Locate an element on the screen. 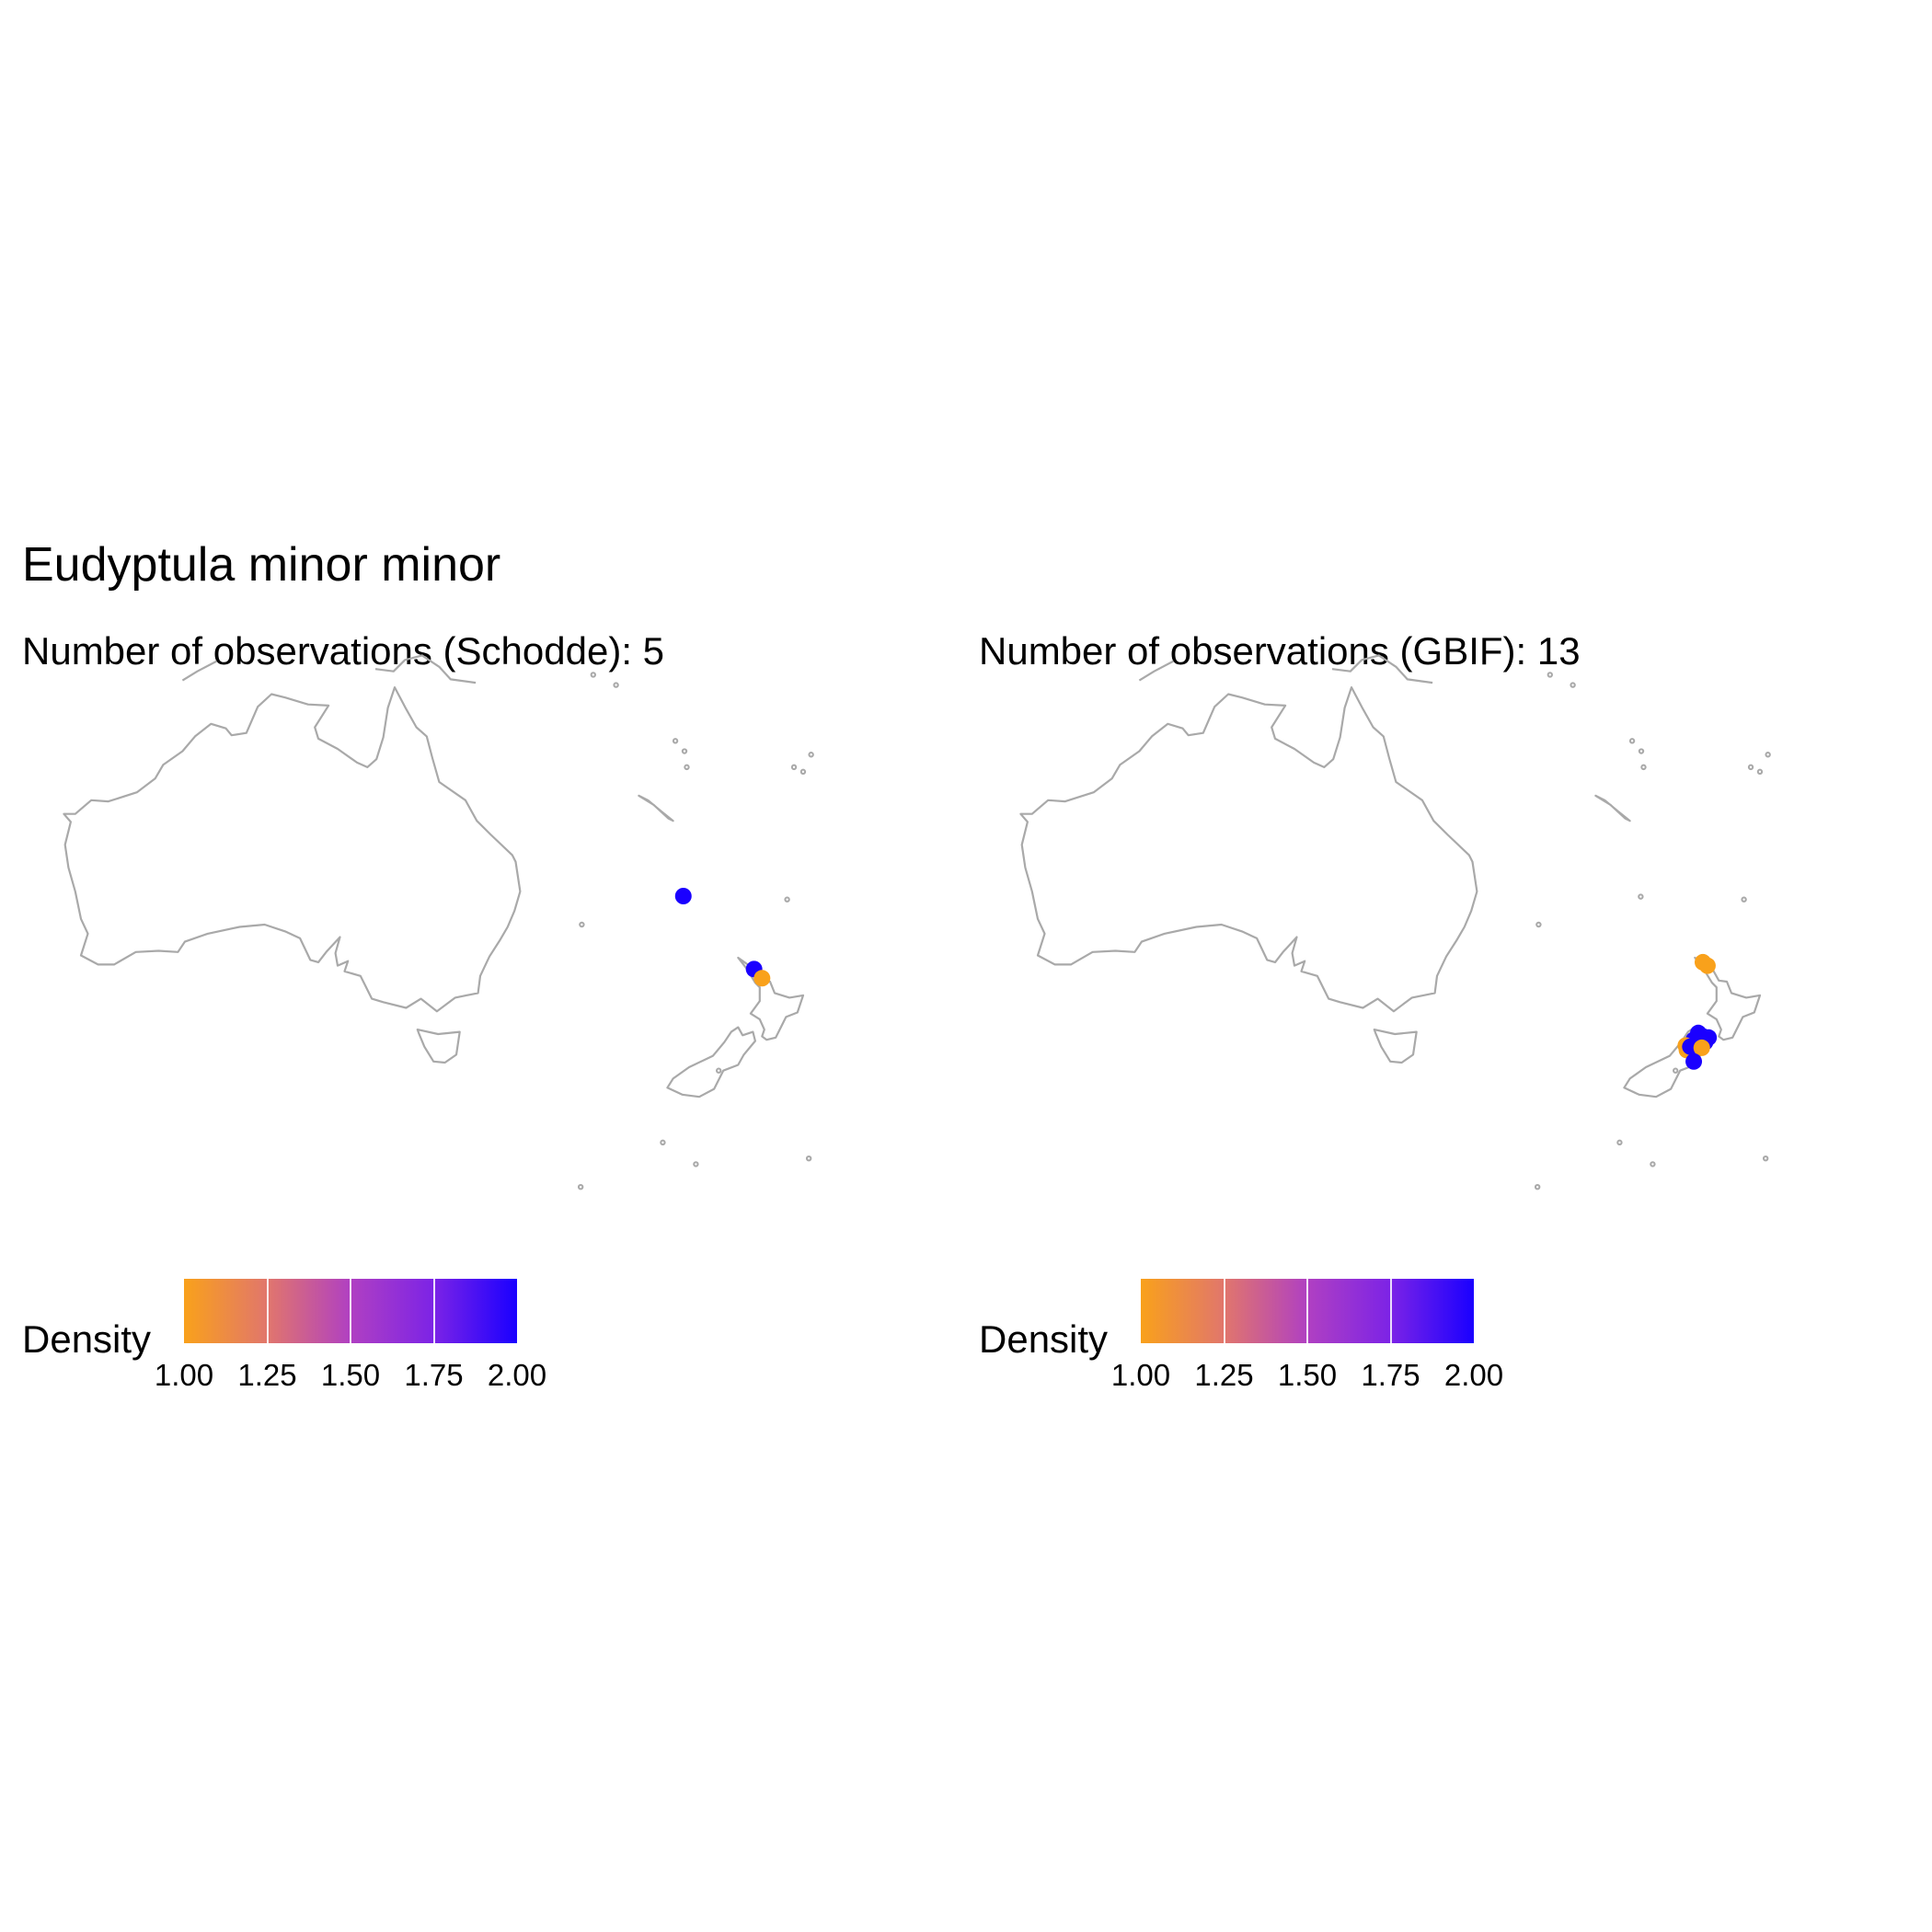 This screenshot has height=1932, width=1932. coastline-nz-north is located at coordinates (1728, 998).